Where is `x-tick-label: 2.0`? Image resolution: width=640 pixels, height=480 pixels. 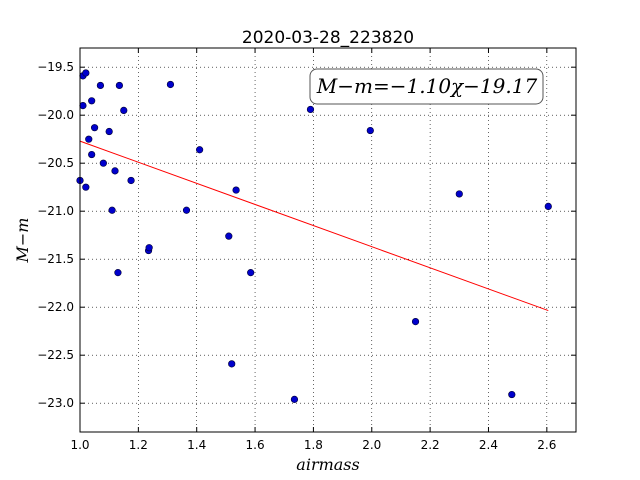
x-tick-label: 2.0 is located at coordinates (371, 445).